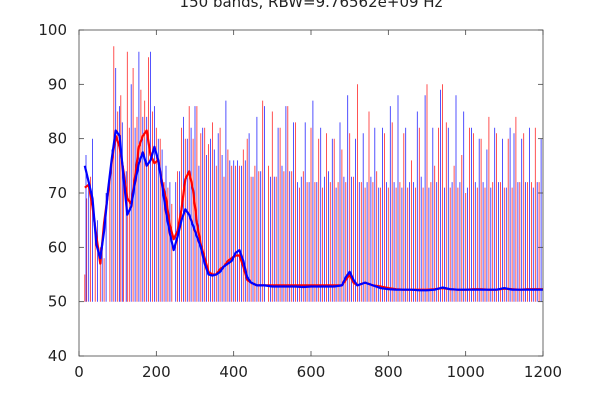  What do you see at coordinates (57, 139) in the screenshot?
I see `y-tick-label: 80` at bounding box center [57, 139].